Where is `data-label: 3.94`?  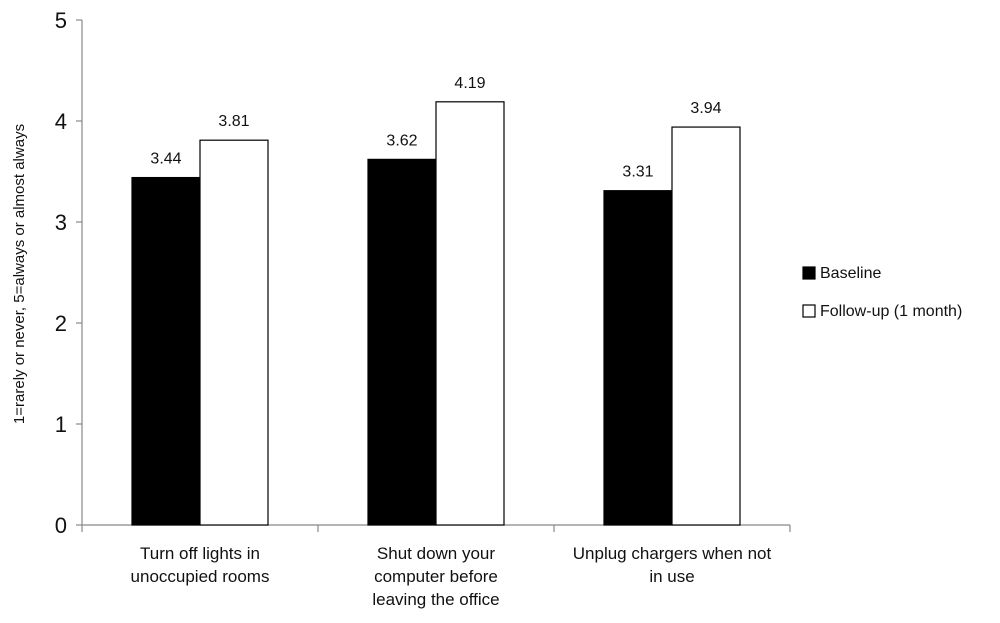 data-label: 3.94 is located at coordinates (705, 108).